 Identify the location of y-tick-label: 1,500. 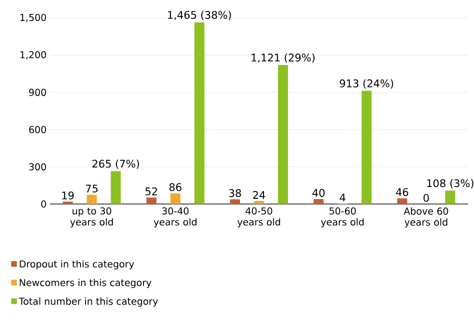
(33, 18).